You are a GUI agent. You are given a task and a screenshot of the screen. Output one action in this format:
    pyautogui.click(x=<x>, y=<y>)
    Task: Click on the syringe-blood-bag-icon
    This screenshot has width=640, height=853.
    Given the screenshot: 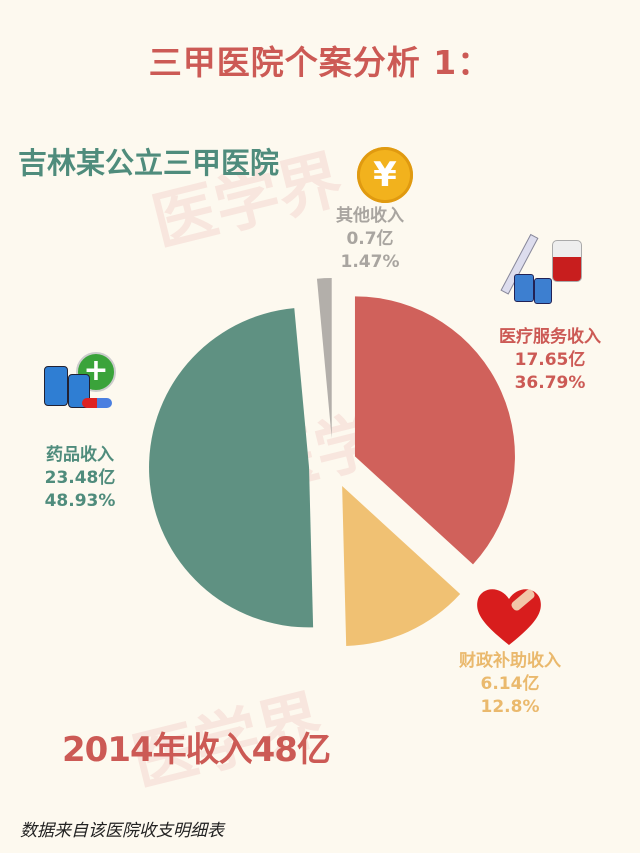 What is the action you would take?
    pyautogui.click(x=545, y=269)
    